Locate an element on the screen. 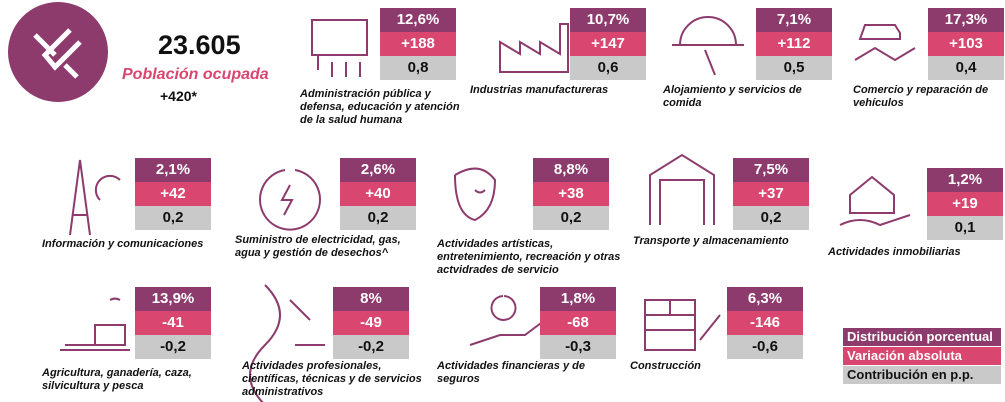  contribution: 0,4 is located at coordinates (966, 68).